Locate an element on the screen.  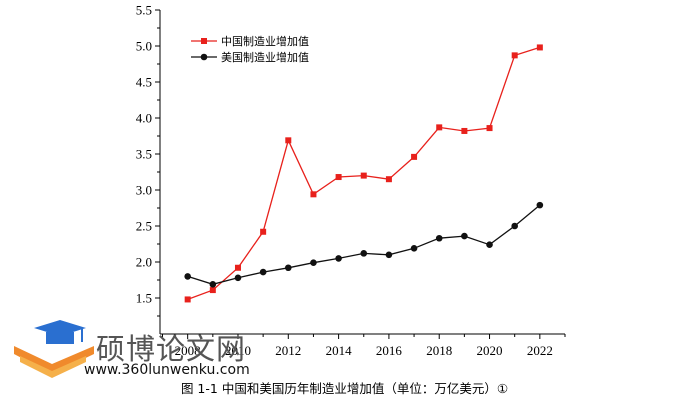
y-tick-label: 1.5 is located at coordinates (144, 298).